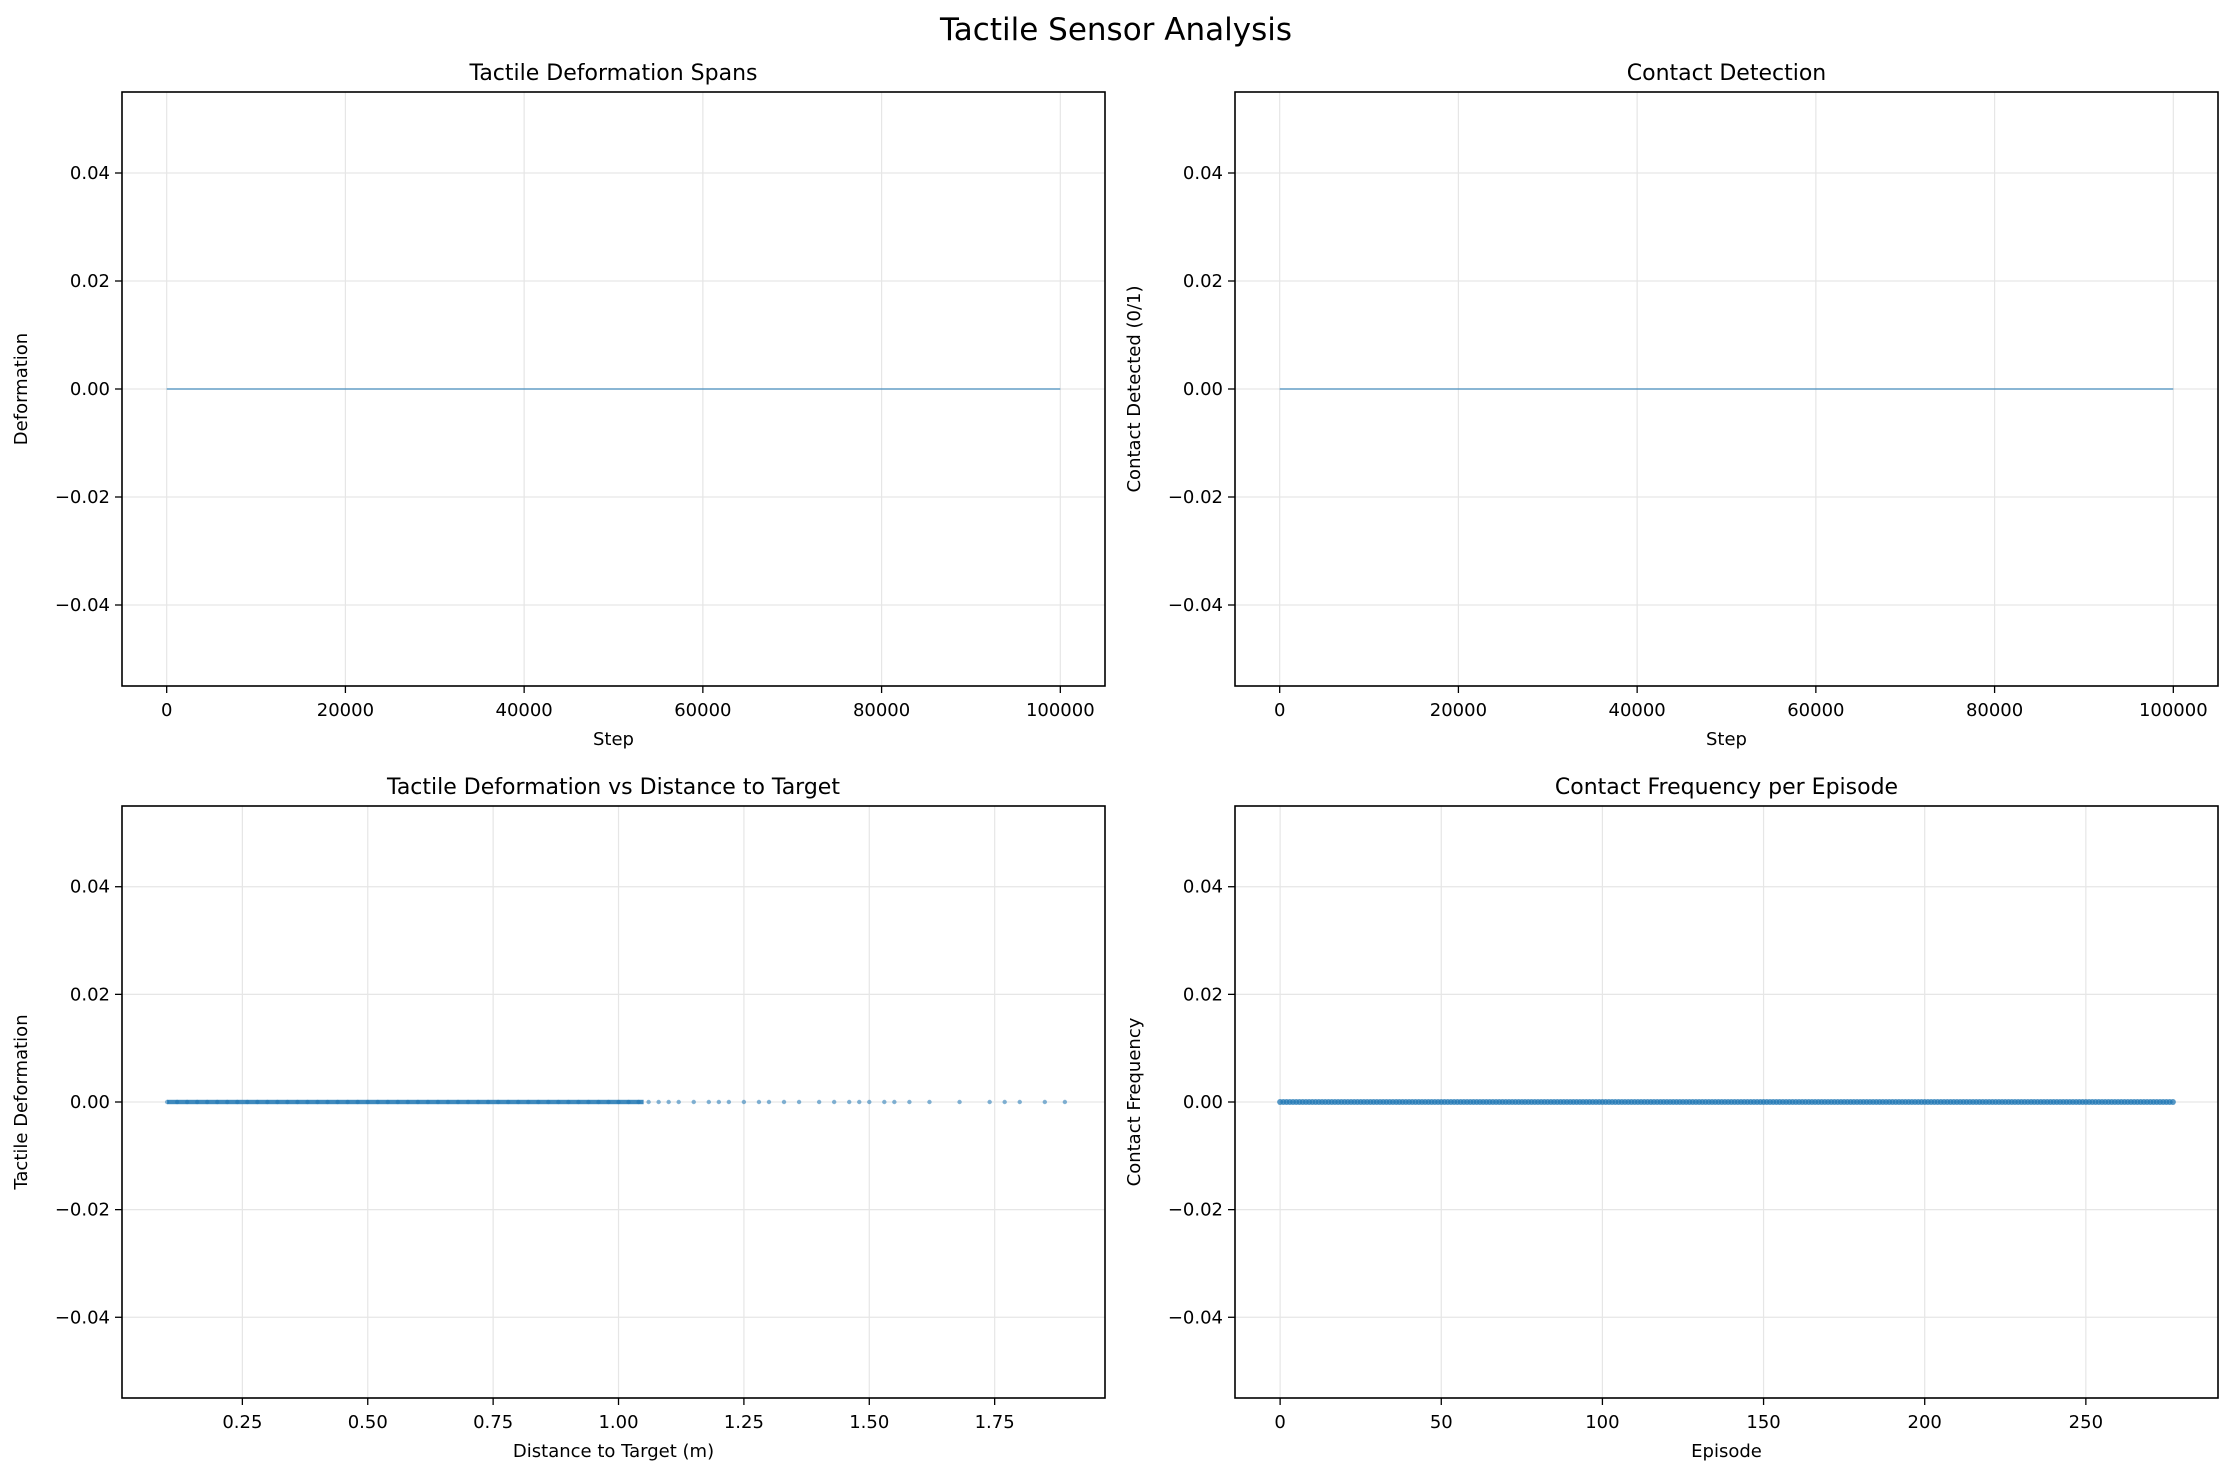 Image resolution: width=2233 pixels, height=1475 pixels. I want to click on x-tick-label: 0.75, so click(493, 1422).